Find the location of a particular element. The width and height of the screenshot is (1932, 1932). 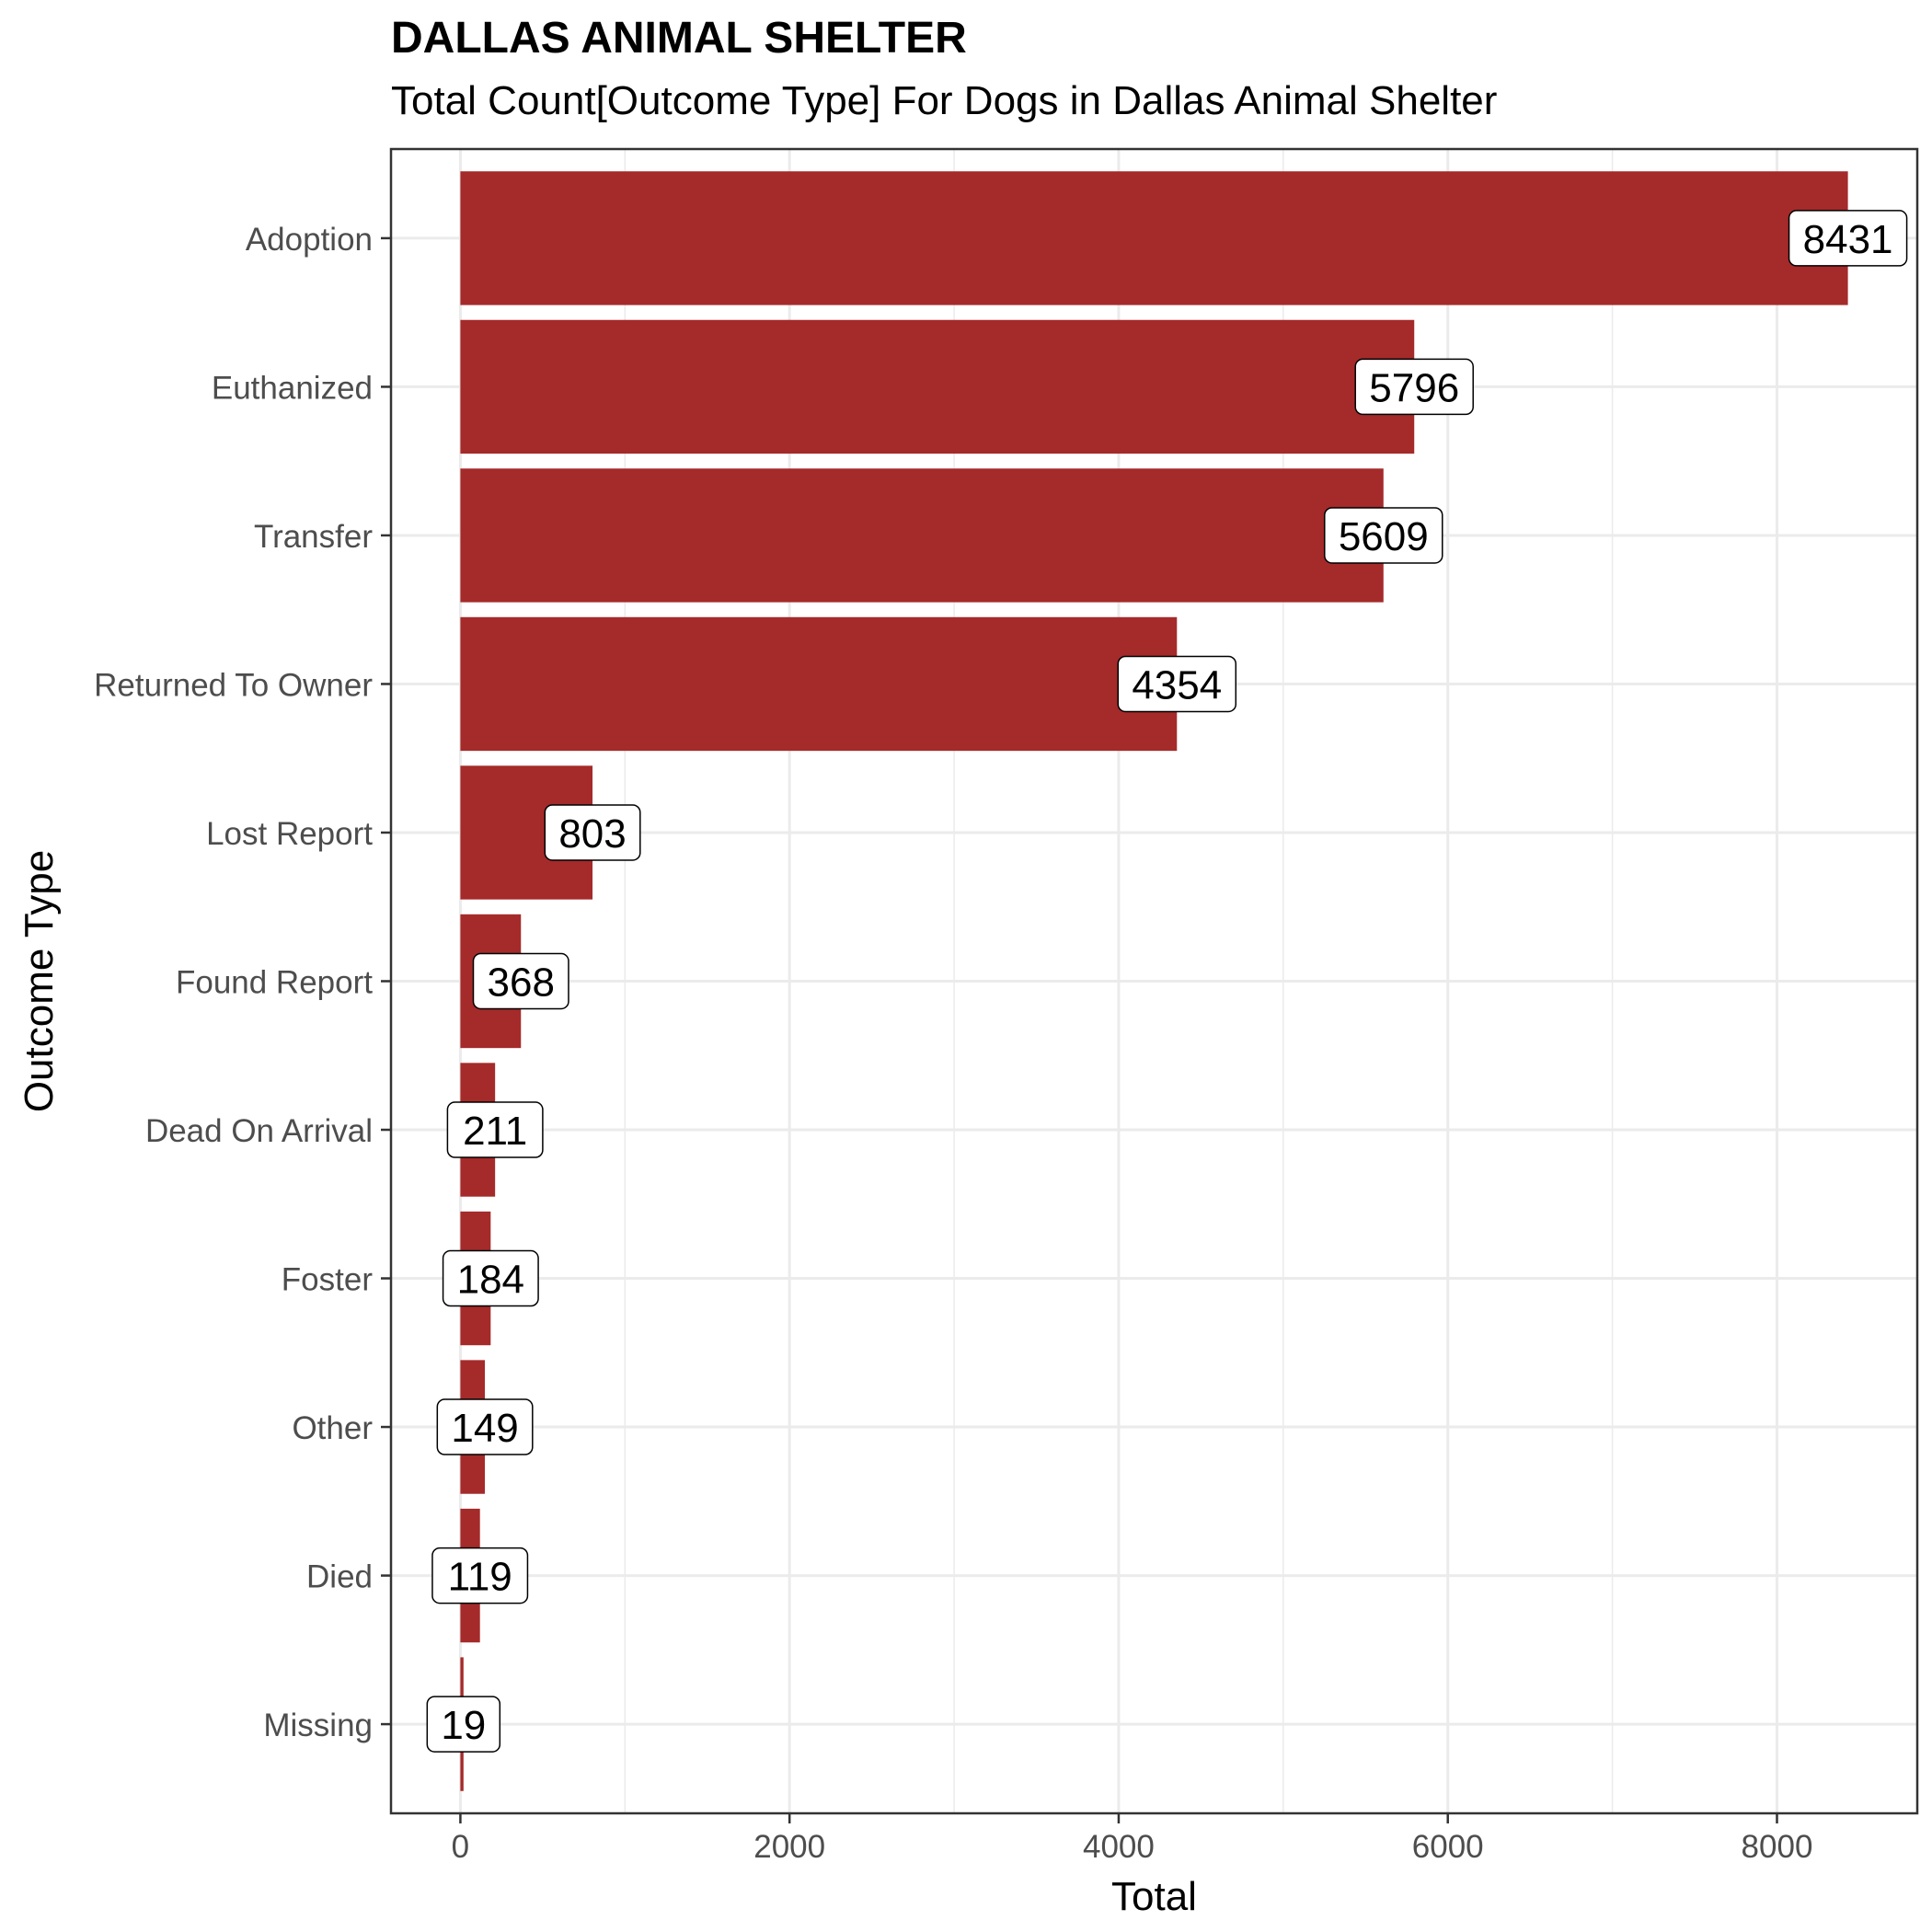

y-axis-label: Outcome Type is located at coordinates (39, 981).